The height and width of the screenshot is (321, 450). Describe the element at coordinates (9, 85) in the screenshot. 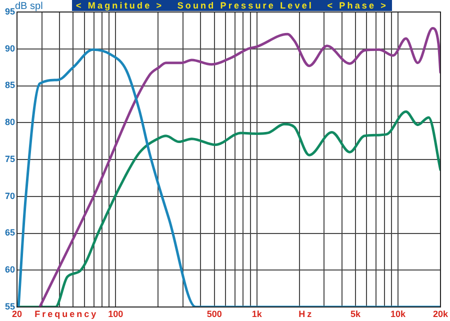

I see `y-tick-label: 85` at that location.